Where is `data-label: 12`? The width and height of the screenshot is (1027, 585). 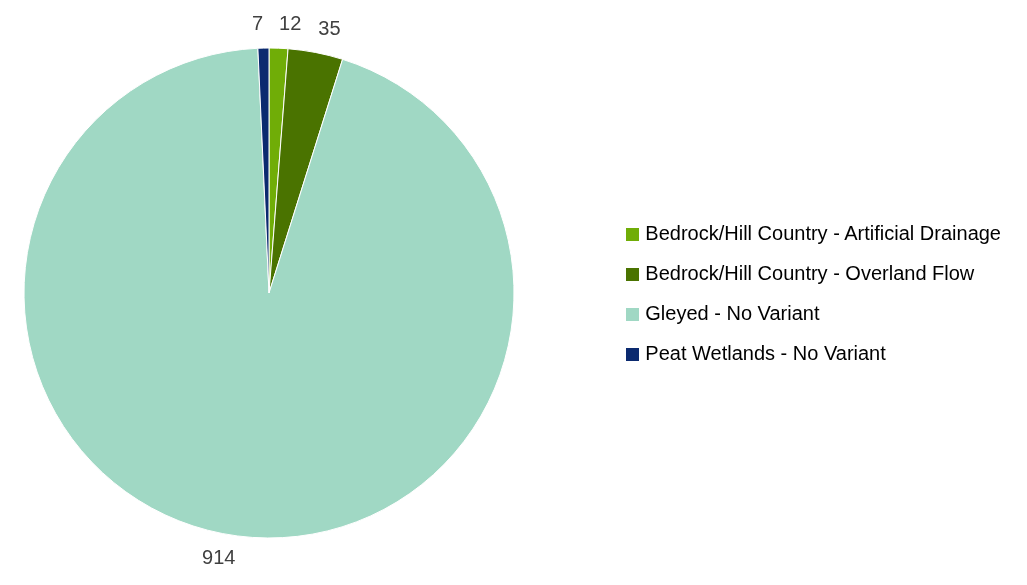 data-label: 12 is located at coordinates (290, 23).